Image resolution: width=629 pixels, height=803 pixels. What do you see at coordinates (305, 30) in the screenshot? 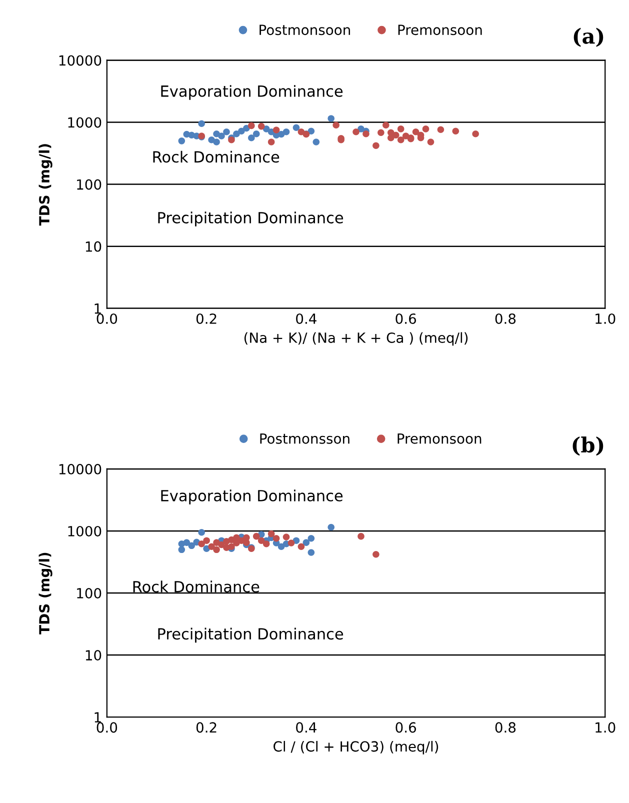
I see `legend-label: Postmonsoon` at bounding box center [305, 30].